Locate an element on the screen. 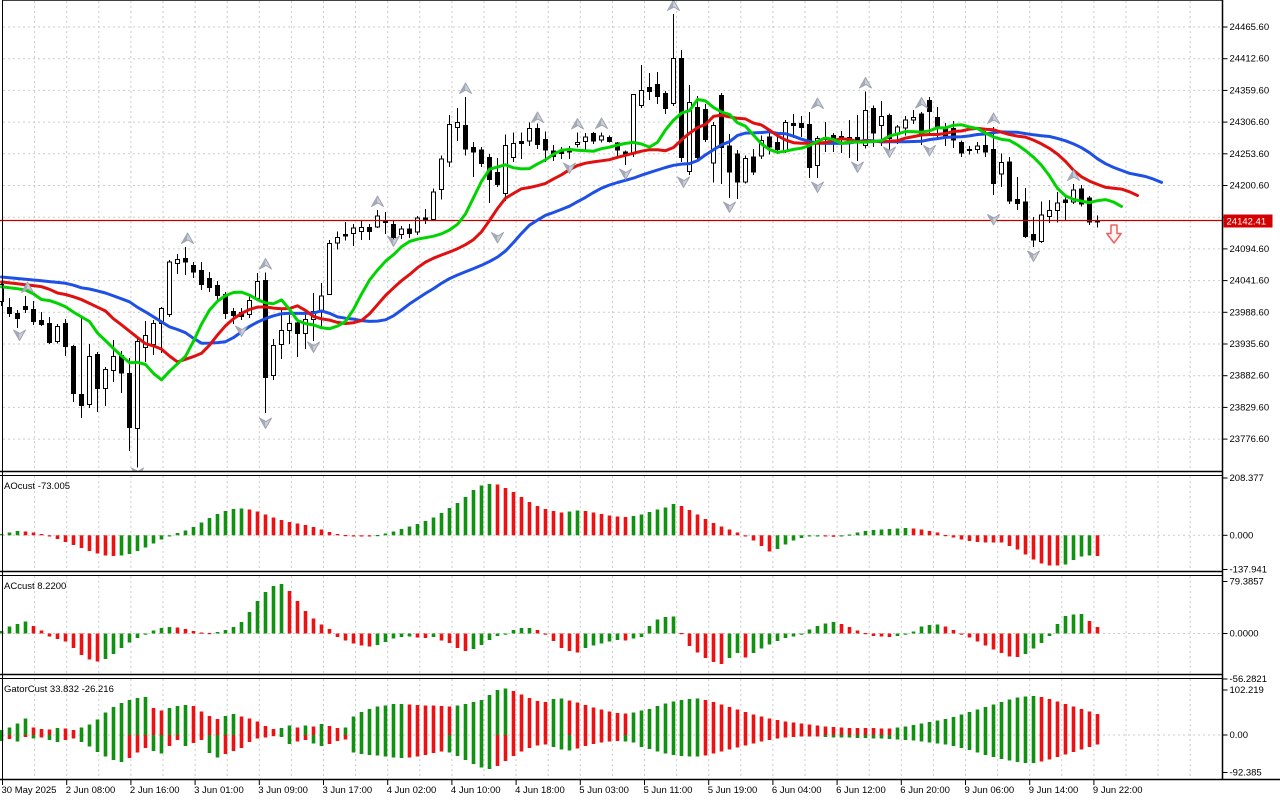 This screenshot has width=1280, height=800. svg-text: -92.385 is located at coordinates (1246, 773).